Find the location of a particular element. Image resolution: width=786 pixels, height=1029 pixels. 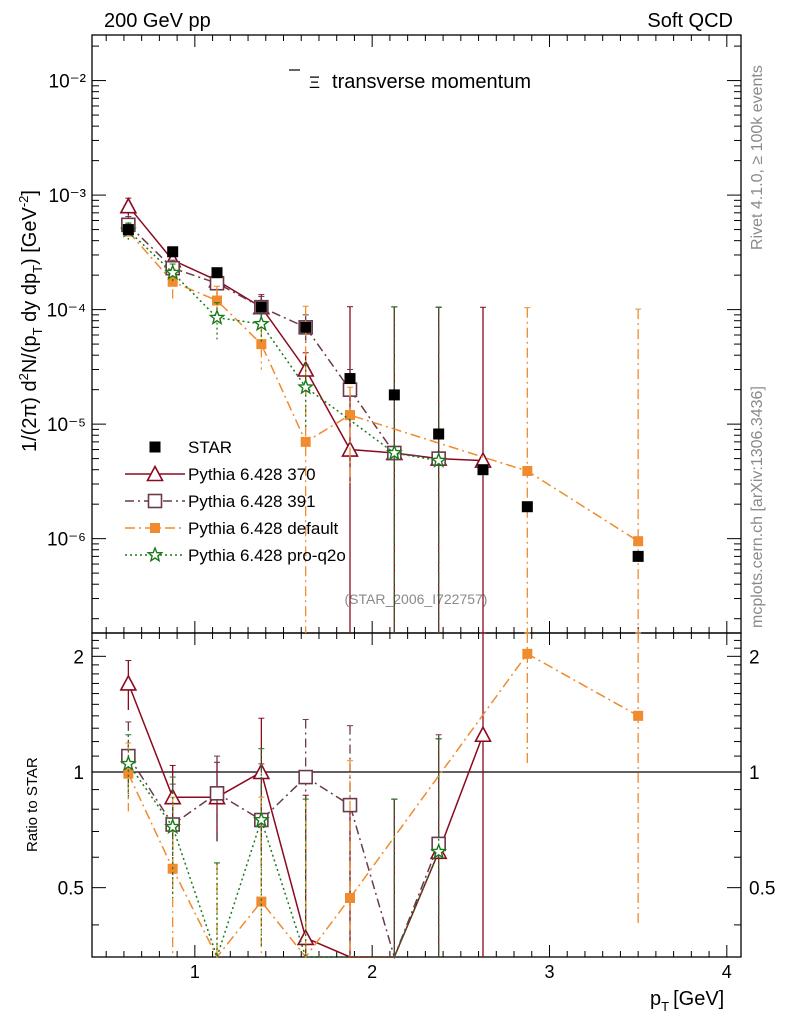

svg-text:1/(2π) d2N/(pT dy dpT) [GeV-2: 1/(2π) d2N/(pT dy dpT) [GeV-2] is located at coordinates (30, 321).